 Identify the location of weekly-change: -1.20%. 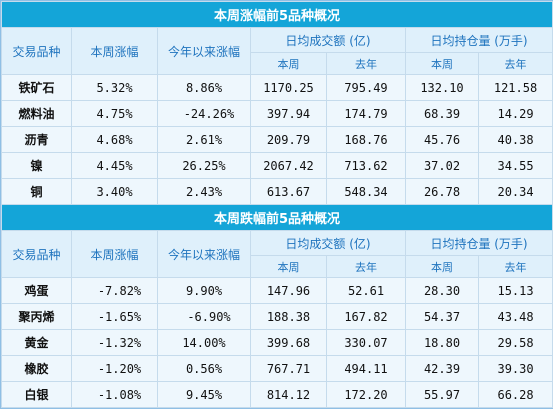
(114, 368).